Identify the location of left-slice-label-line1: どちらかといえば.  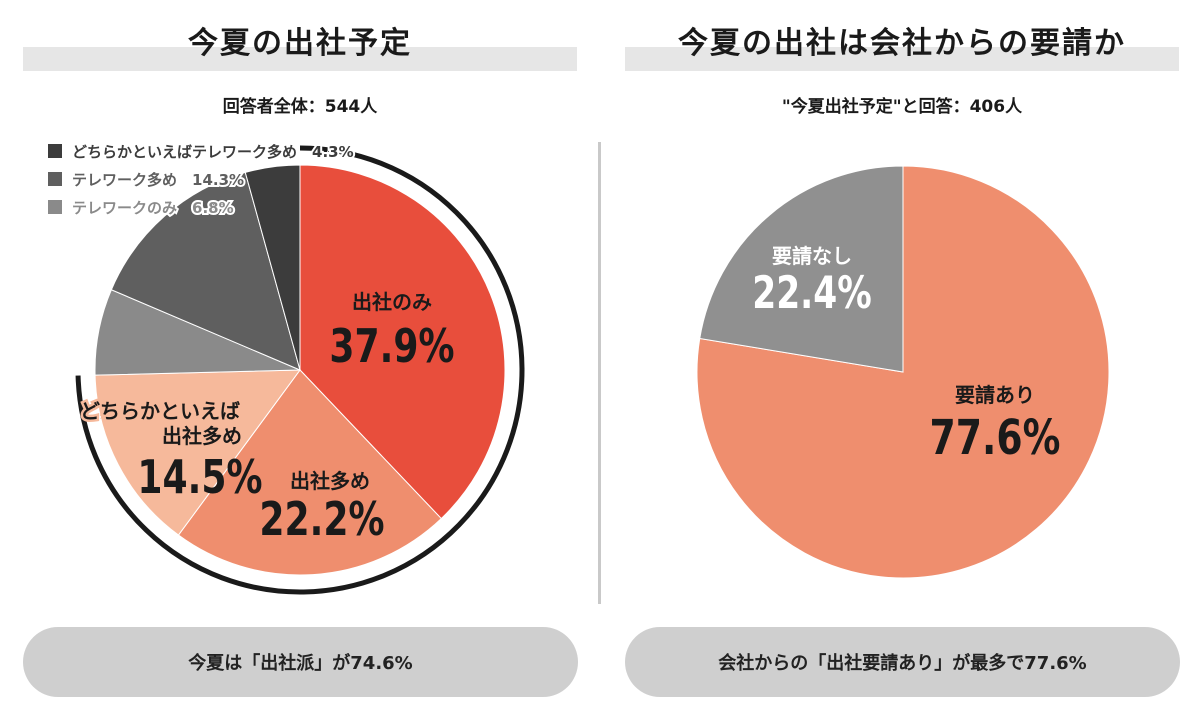
(160, 411).